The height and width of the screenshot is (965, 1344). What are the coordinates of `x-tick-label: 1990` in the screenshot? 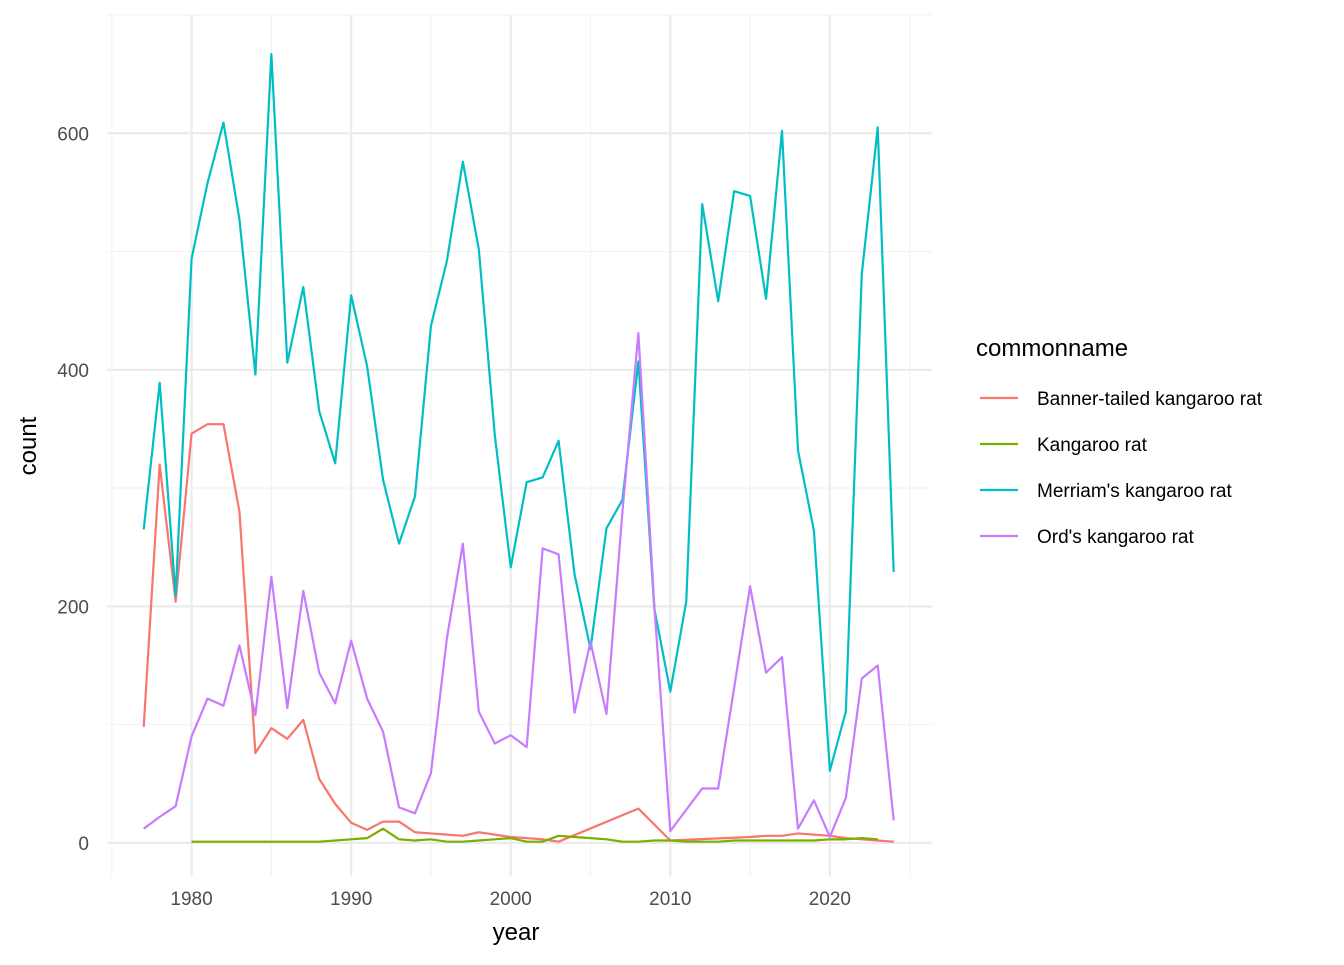 It's located at (351, 899).